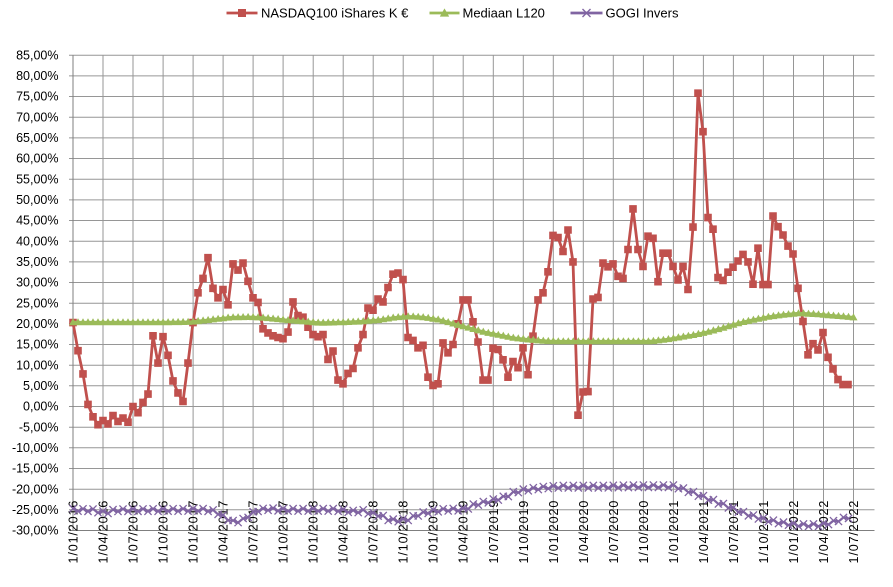 This screenshot has height=587, width=893. Describe the element at coordinates (584, 532) in the screenshot. I see `svg-text: 1/04/2020` at that location.